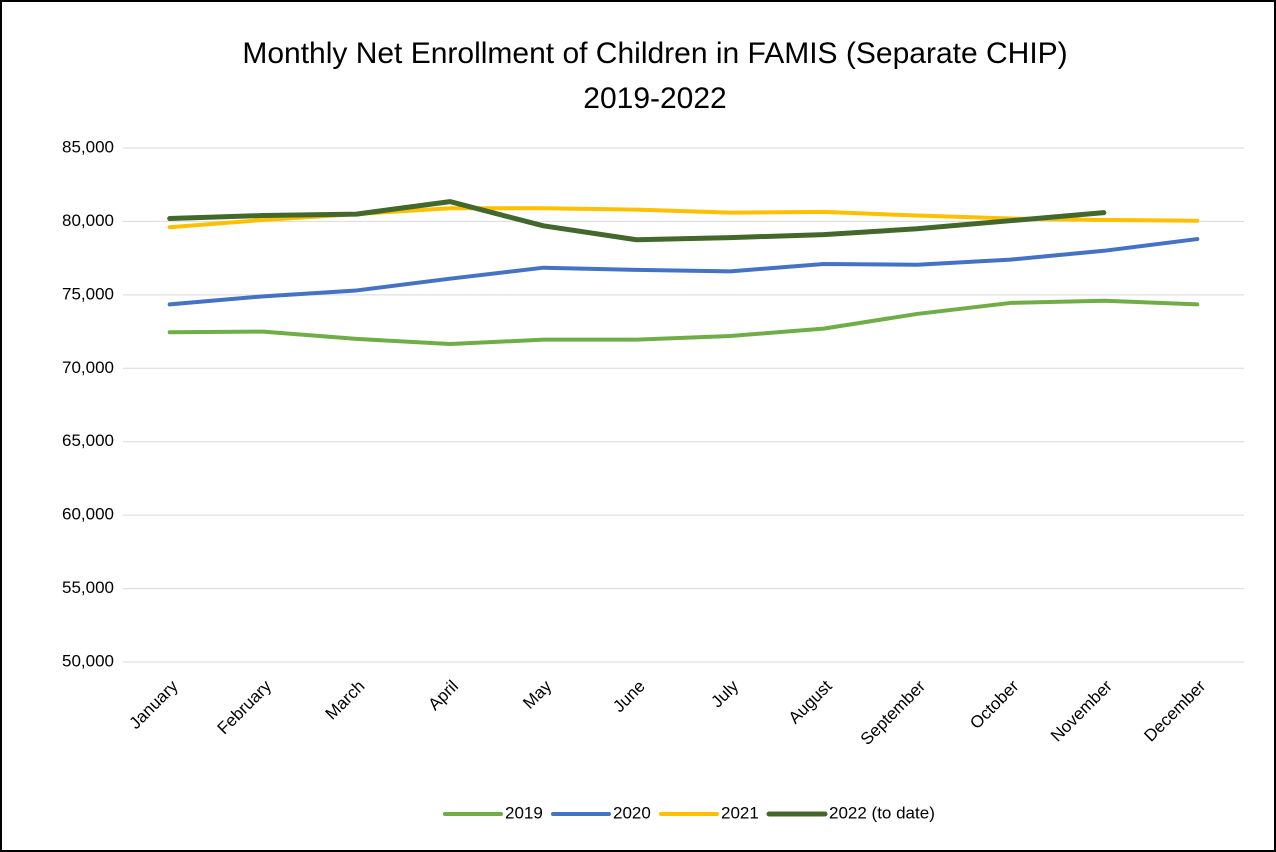  Describe the element at coordinates (88, 367) in the screenshot. I see `y-tick-label: 70,000` at that location.